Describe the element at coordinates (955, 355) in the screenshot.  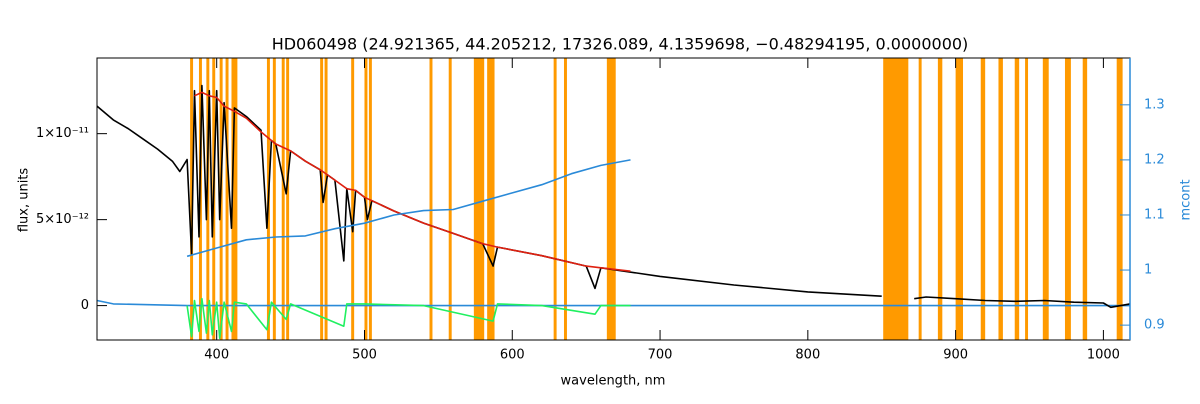
I see `x-tick-label: 900` at that location.